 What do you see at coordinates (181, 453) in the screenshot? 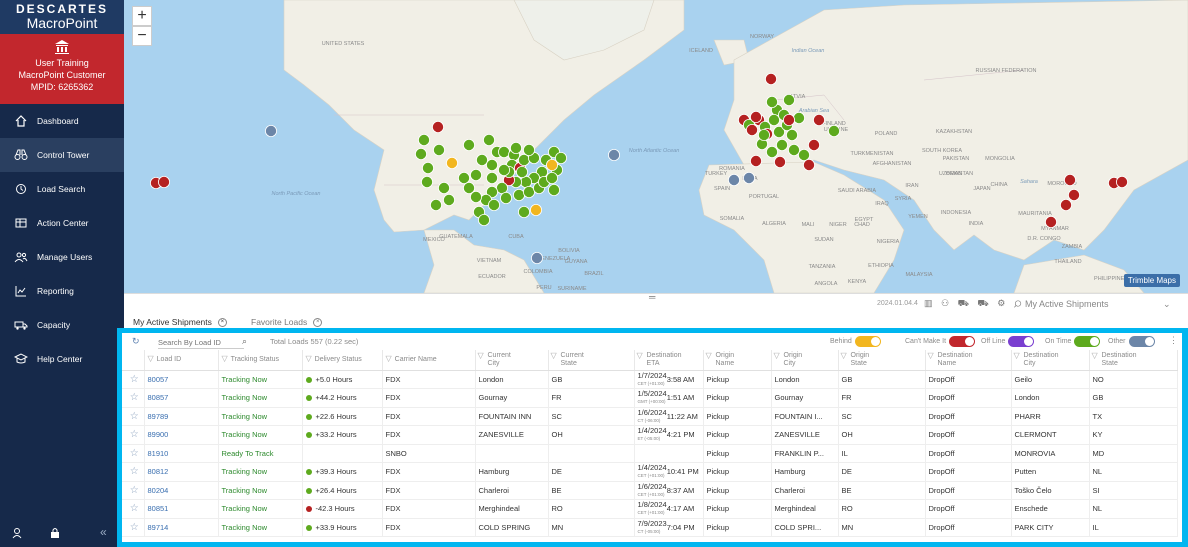
I see `load-id-link: 81910` at bounding box center [181, 453].